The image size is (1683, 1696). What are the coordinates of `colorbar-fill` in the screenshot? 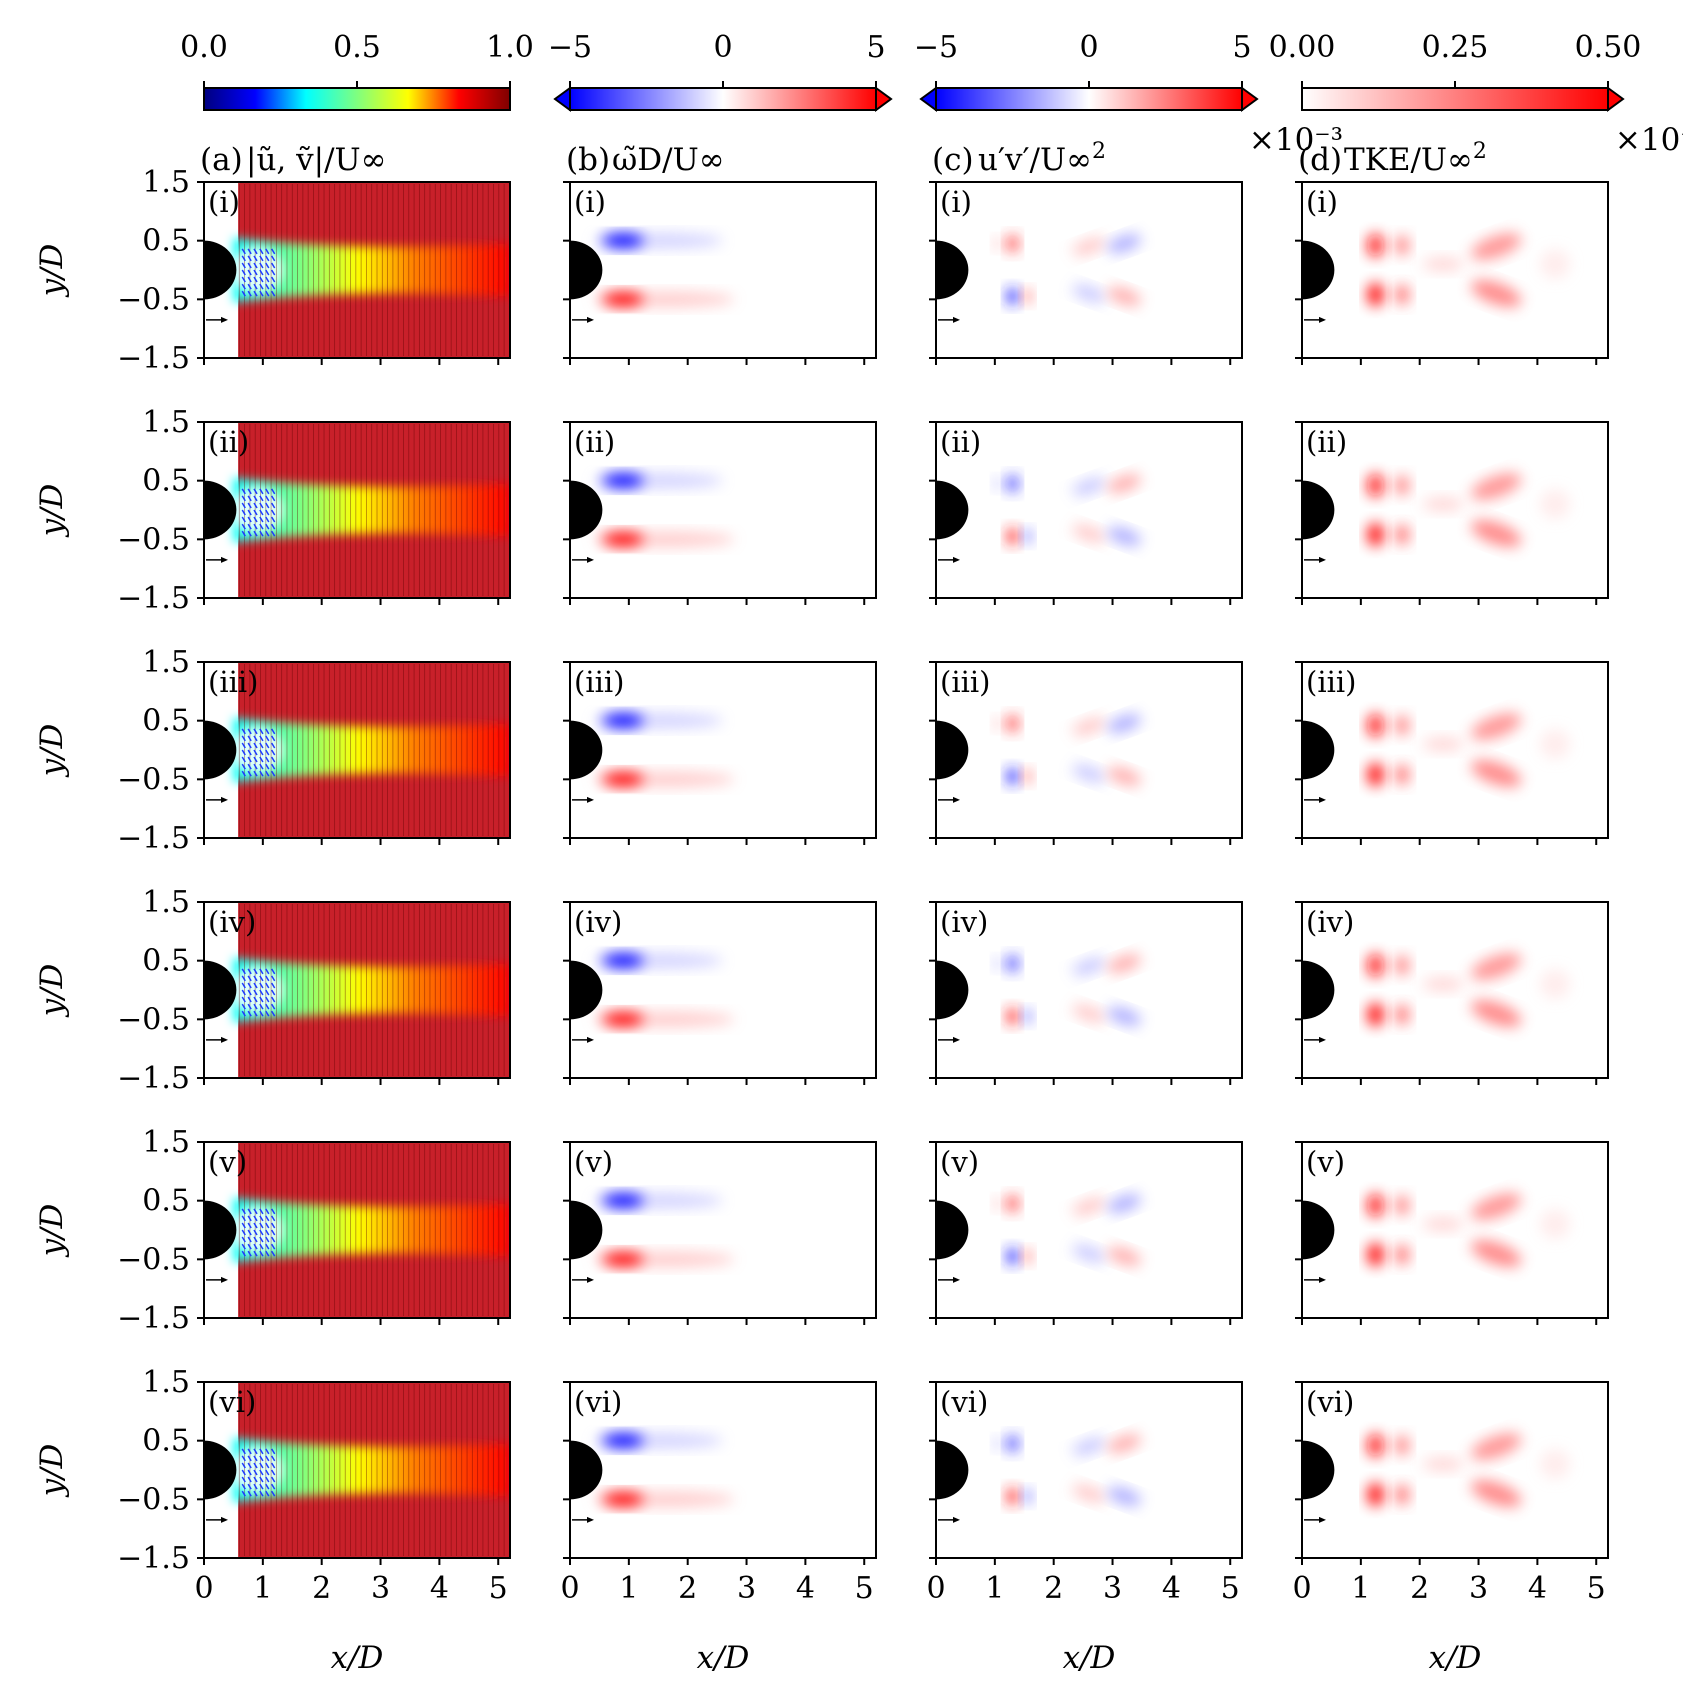 It's located at (723, 99).